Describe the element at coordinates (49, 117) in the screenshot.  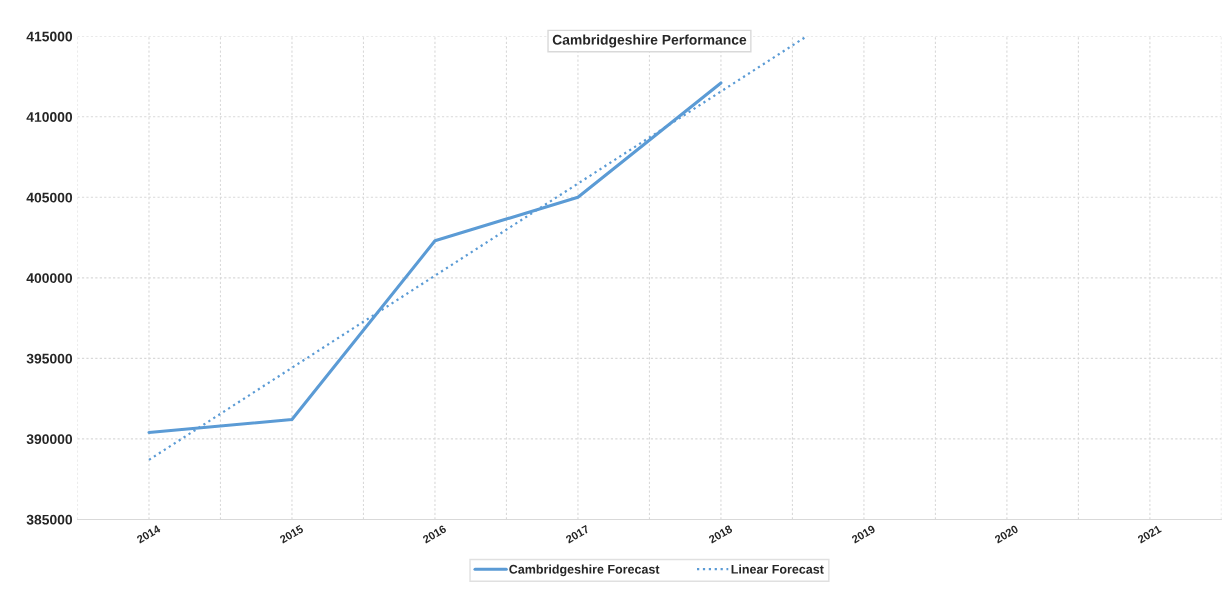
I see `y-tick-label: 410000` at that location.